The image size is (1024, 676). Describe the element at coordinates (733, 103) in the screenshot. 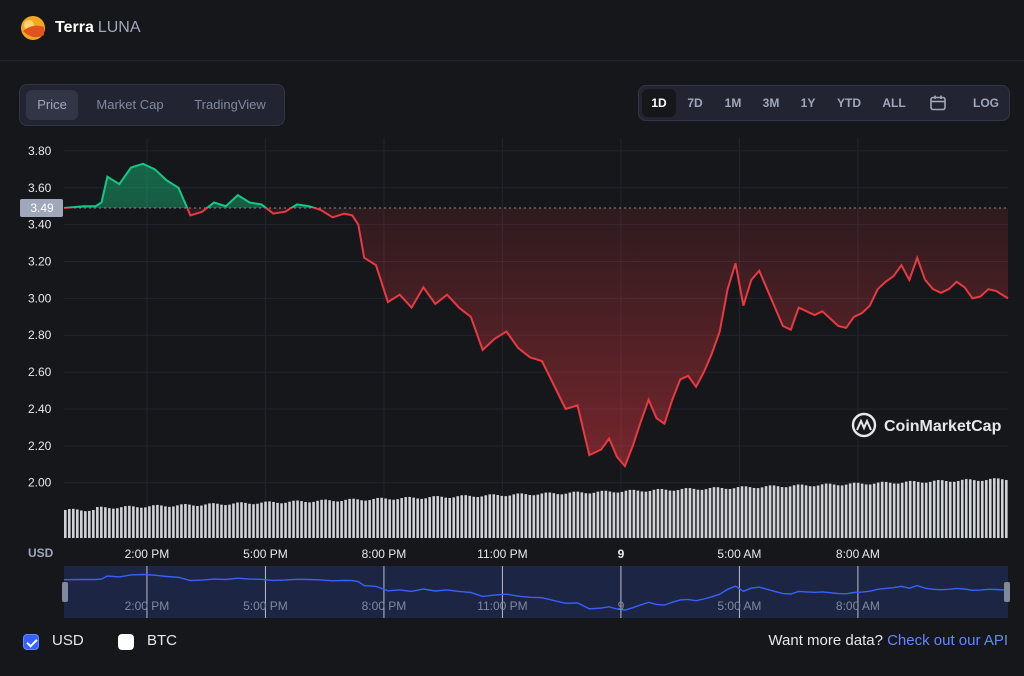

I see `range-1m: 1M` at that location.